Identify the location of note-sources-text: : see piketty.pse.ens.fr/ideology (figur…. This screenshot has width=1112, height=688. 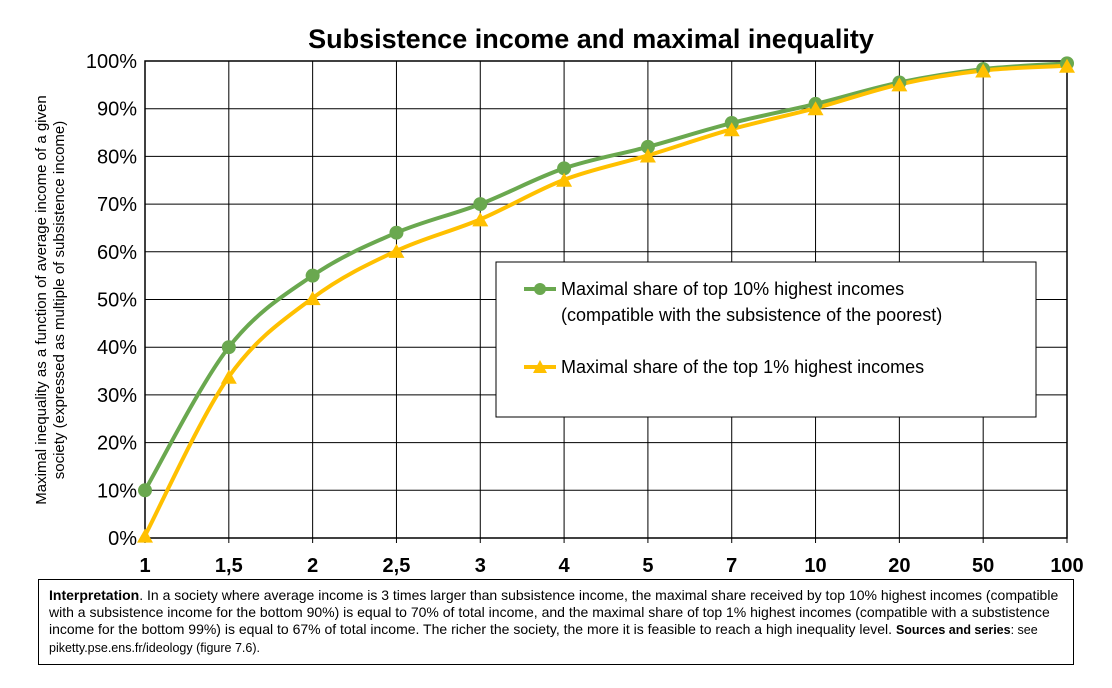
(543, 639).